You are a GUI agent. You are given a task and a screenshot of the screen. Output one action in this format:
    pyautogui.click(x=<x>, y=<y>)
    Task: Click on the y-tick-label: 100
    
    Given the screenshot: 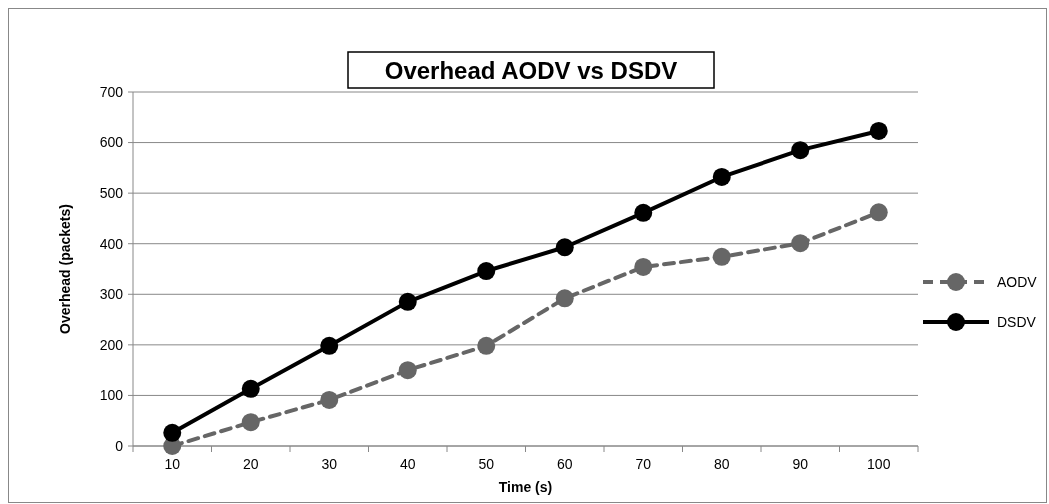 What is the action you would take?
    pyautogui.click(x=111, y=395)
    